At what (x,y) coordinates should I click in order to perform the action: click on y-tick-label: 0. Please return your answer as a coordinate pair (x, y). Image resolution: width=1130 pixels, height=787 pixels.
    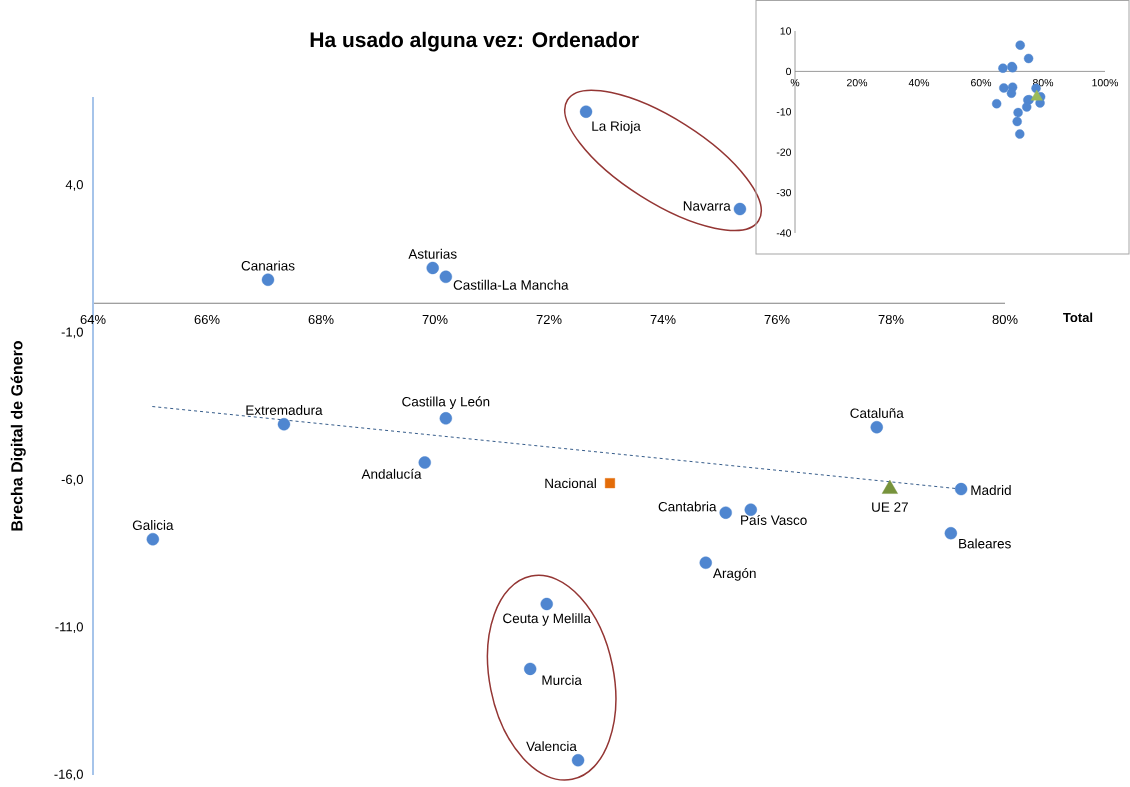
    Looking at the image, I should click on (789, 71).